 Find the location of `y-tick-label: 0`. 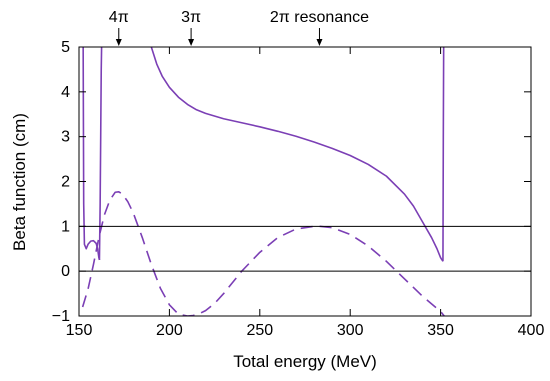

y-tick-label: 0 is located at coordinates (65, 271).